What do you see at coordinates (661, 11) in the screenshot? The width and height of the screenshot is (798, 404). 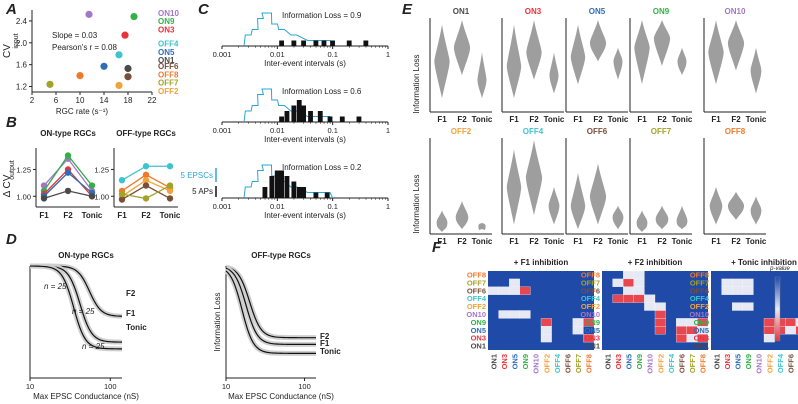 I see `subplot-title: ON9` at bounding box center [661, 11].